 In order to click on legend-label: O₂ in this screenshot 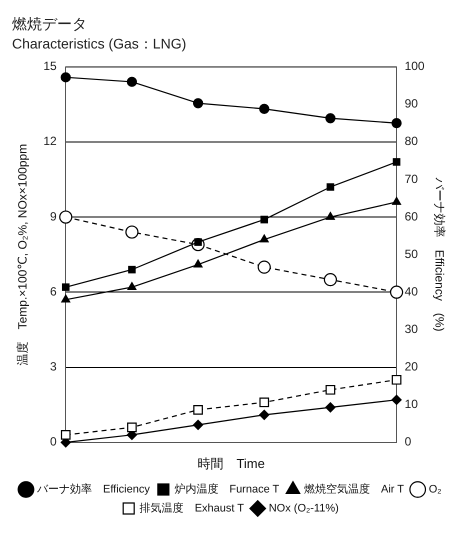, I will do `click(435, 490)`.